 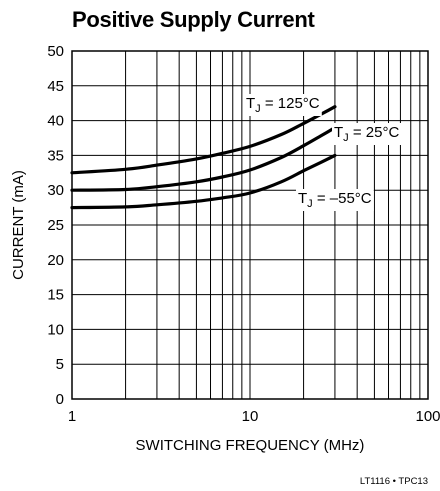 I want to click on y-tick-label: 45, so click(x=55, y=86).